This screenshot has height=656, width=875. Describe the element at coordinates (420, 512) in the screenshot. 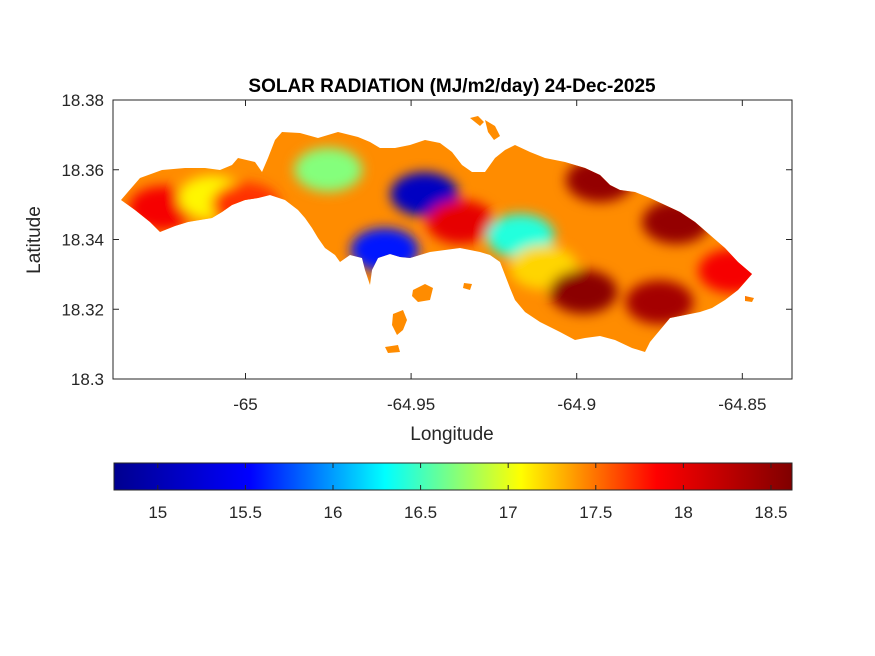

I see `colorbar-tick-label: 16.5` at that location.